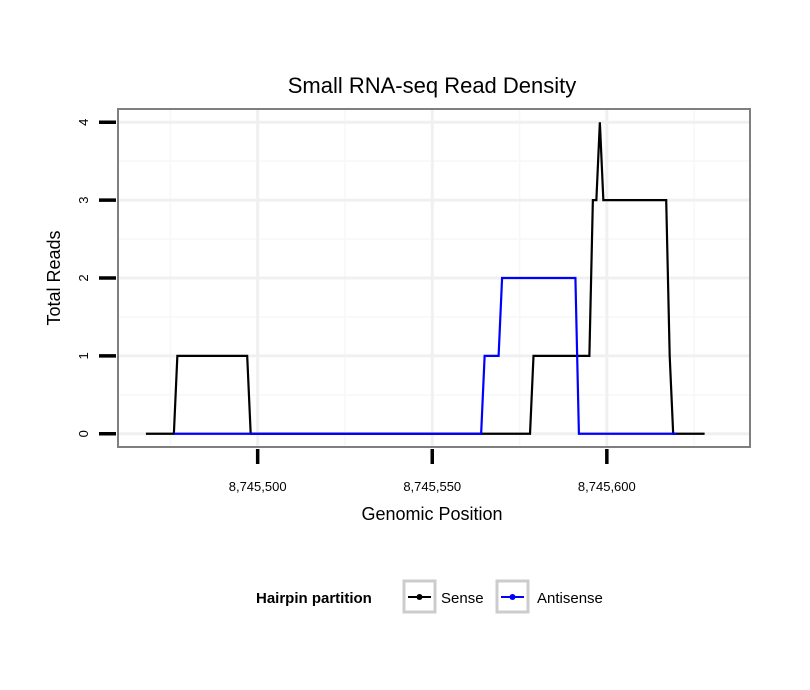 Image resolution: width=810 pixels, height=690 pixels. I want to click on legend-item-antisense: Antisense, so click(549, 596).